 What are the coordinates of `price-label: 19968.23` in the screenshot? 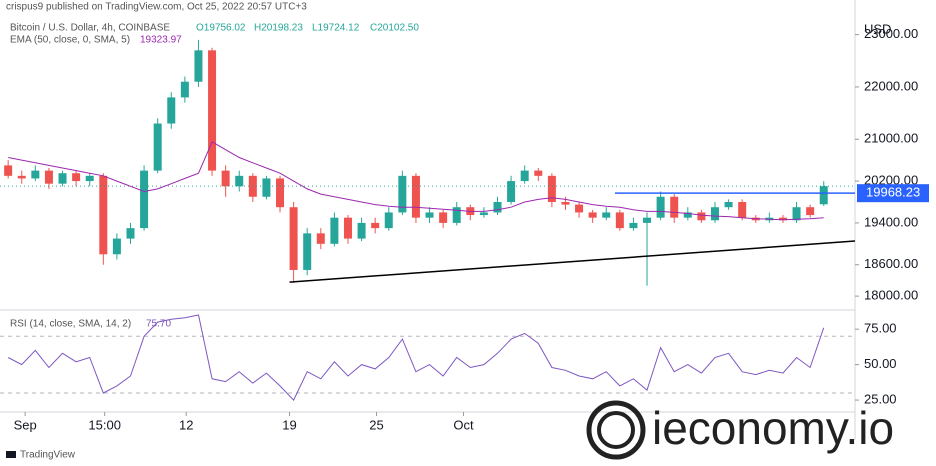 It's located at (893, 192).